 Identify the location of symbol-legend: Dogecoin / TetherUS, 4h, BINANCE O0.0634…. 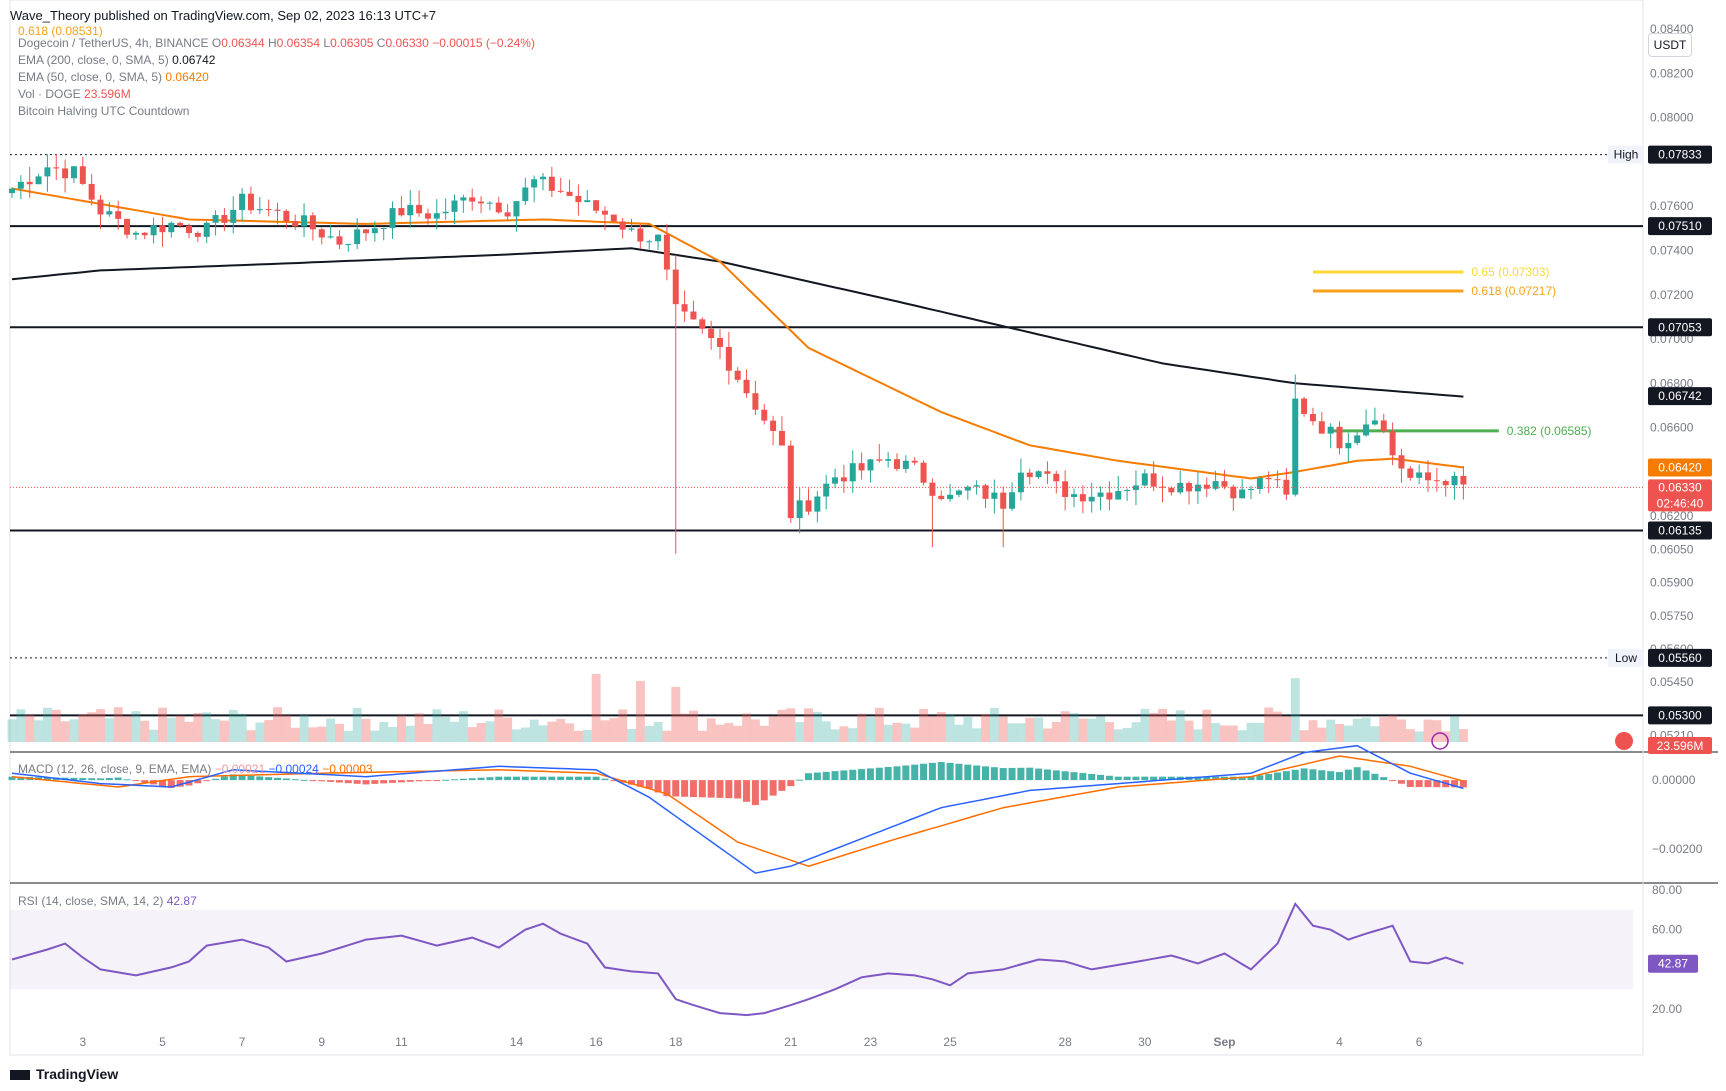
(276, 43).